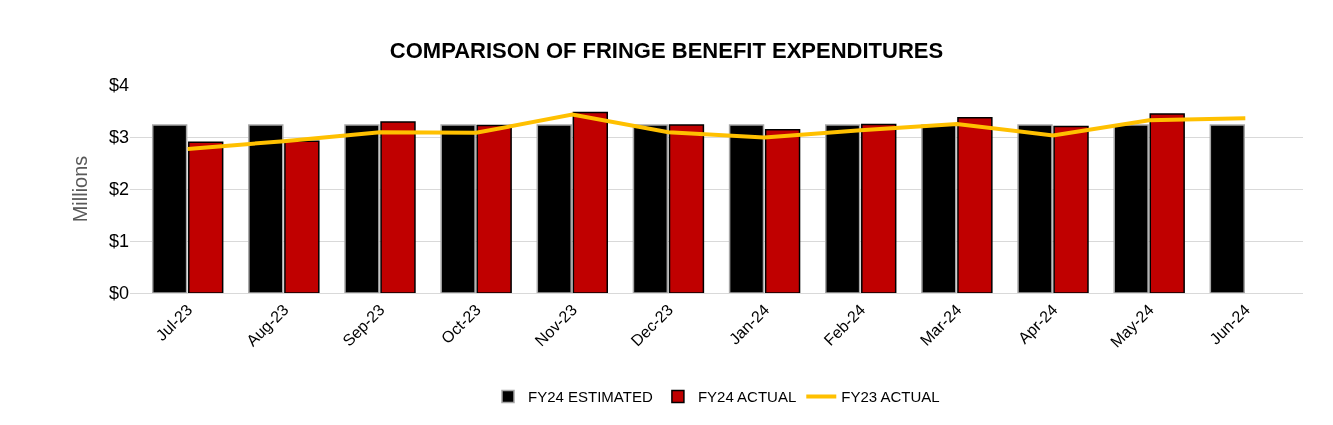 This screenshot has width=1333, height=425. What do you see at coordinates (118, 241) in the screenshot?
I see `y-tick-label: $1` at bounding box center [118, 241].